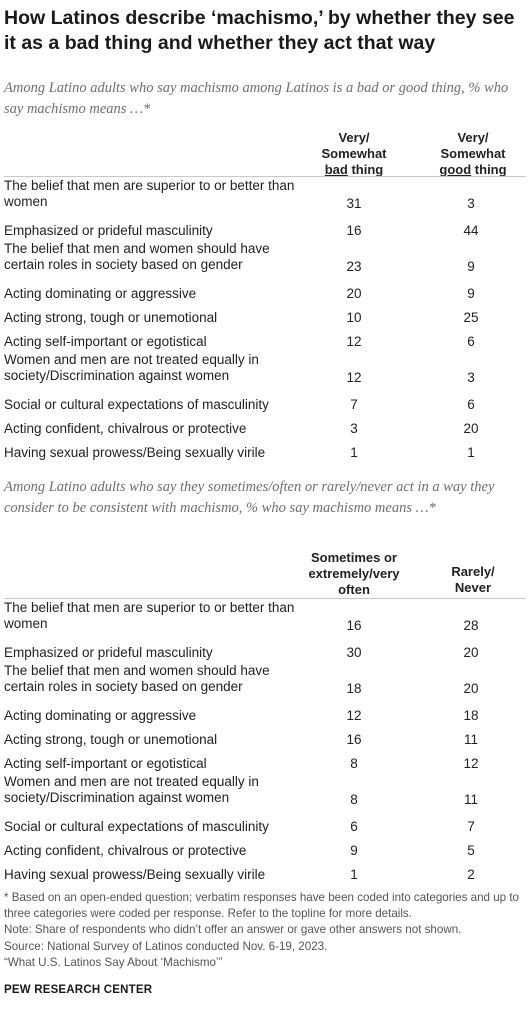 This screenshot has height=1024, width=531. I want to click on value-cell: 5, so click(471, 850).